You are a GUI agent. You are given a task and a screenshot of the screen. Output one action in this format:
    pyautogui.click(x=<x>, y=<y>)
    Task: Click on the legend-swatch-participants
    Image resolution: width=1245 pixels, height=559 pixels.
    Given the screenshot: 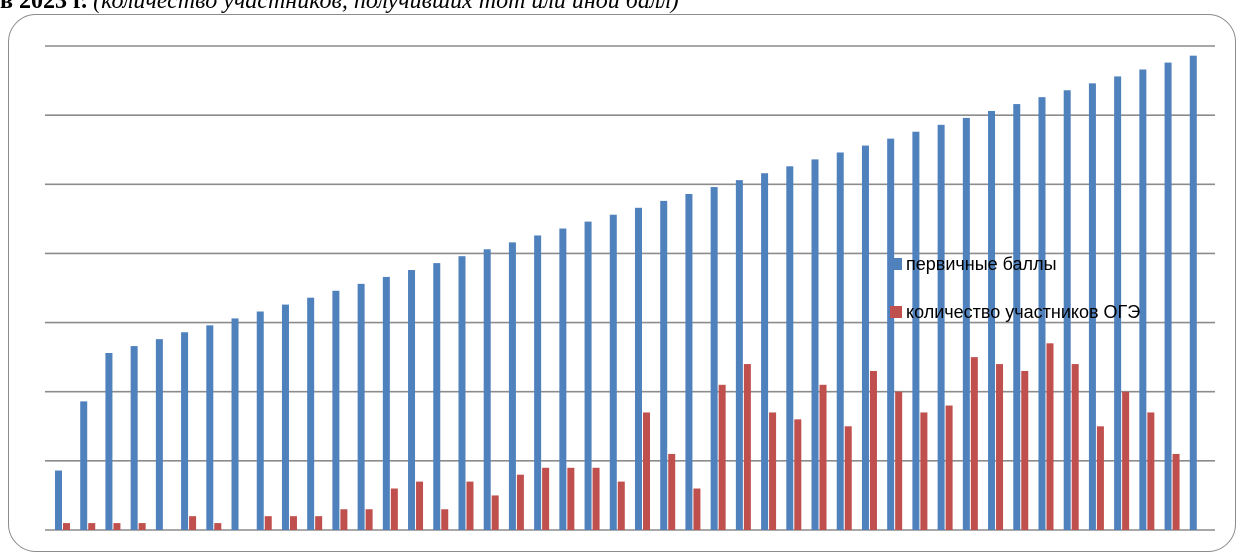 What is the action you would take?
    pyautogui.click(x=896, y=312)
    